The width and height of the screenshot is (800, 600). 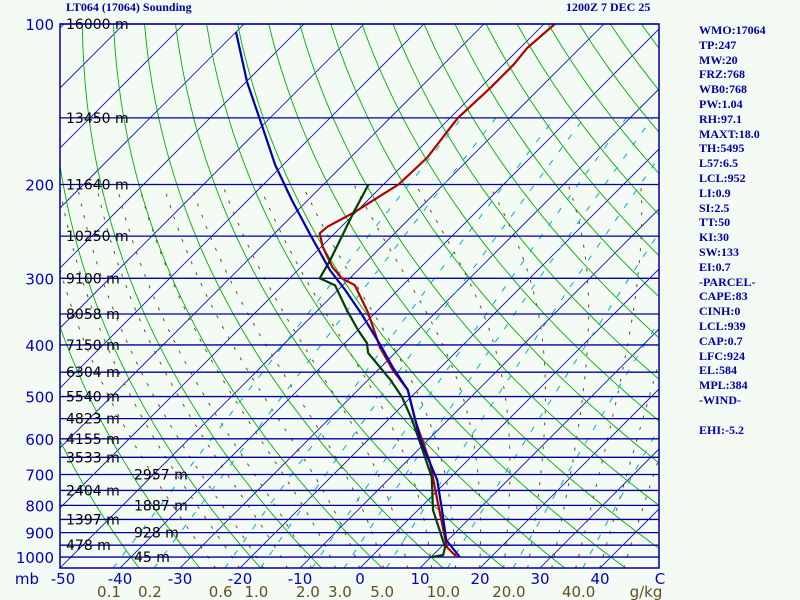 What do you see at coordinates (63, 579) in the screenshot?
I see `temperature-tick-label: -50` at bounding box center [63, 579].